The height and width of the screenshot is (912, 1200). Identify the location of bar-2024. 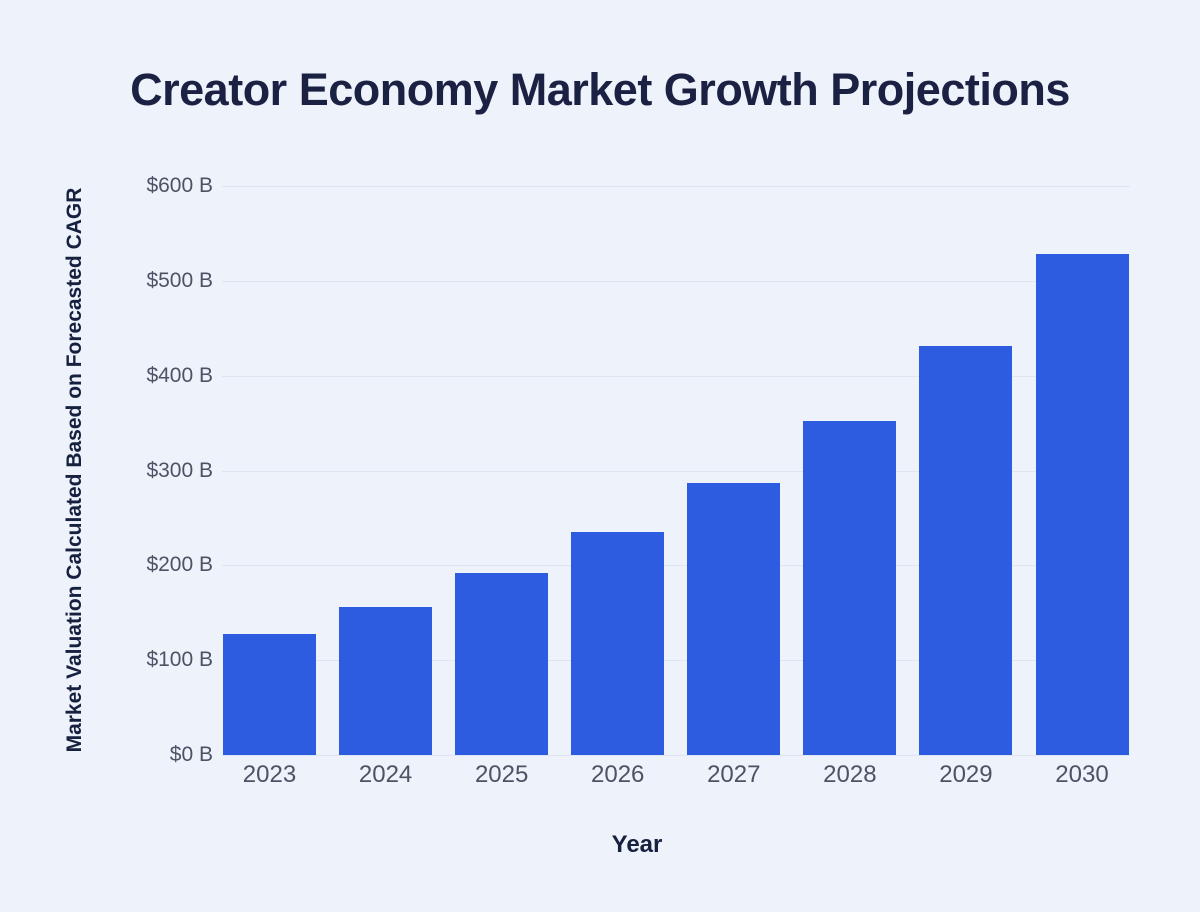
(386, 681).